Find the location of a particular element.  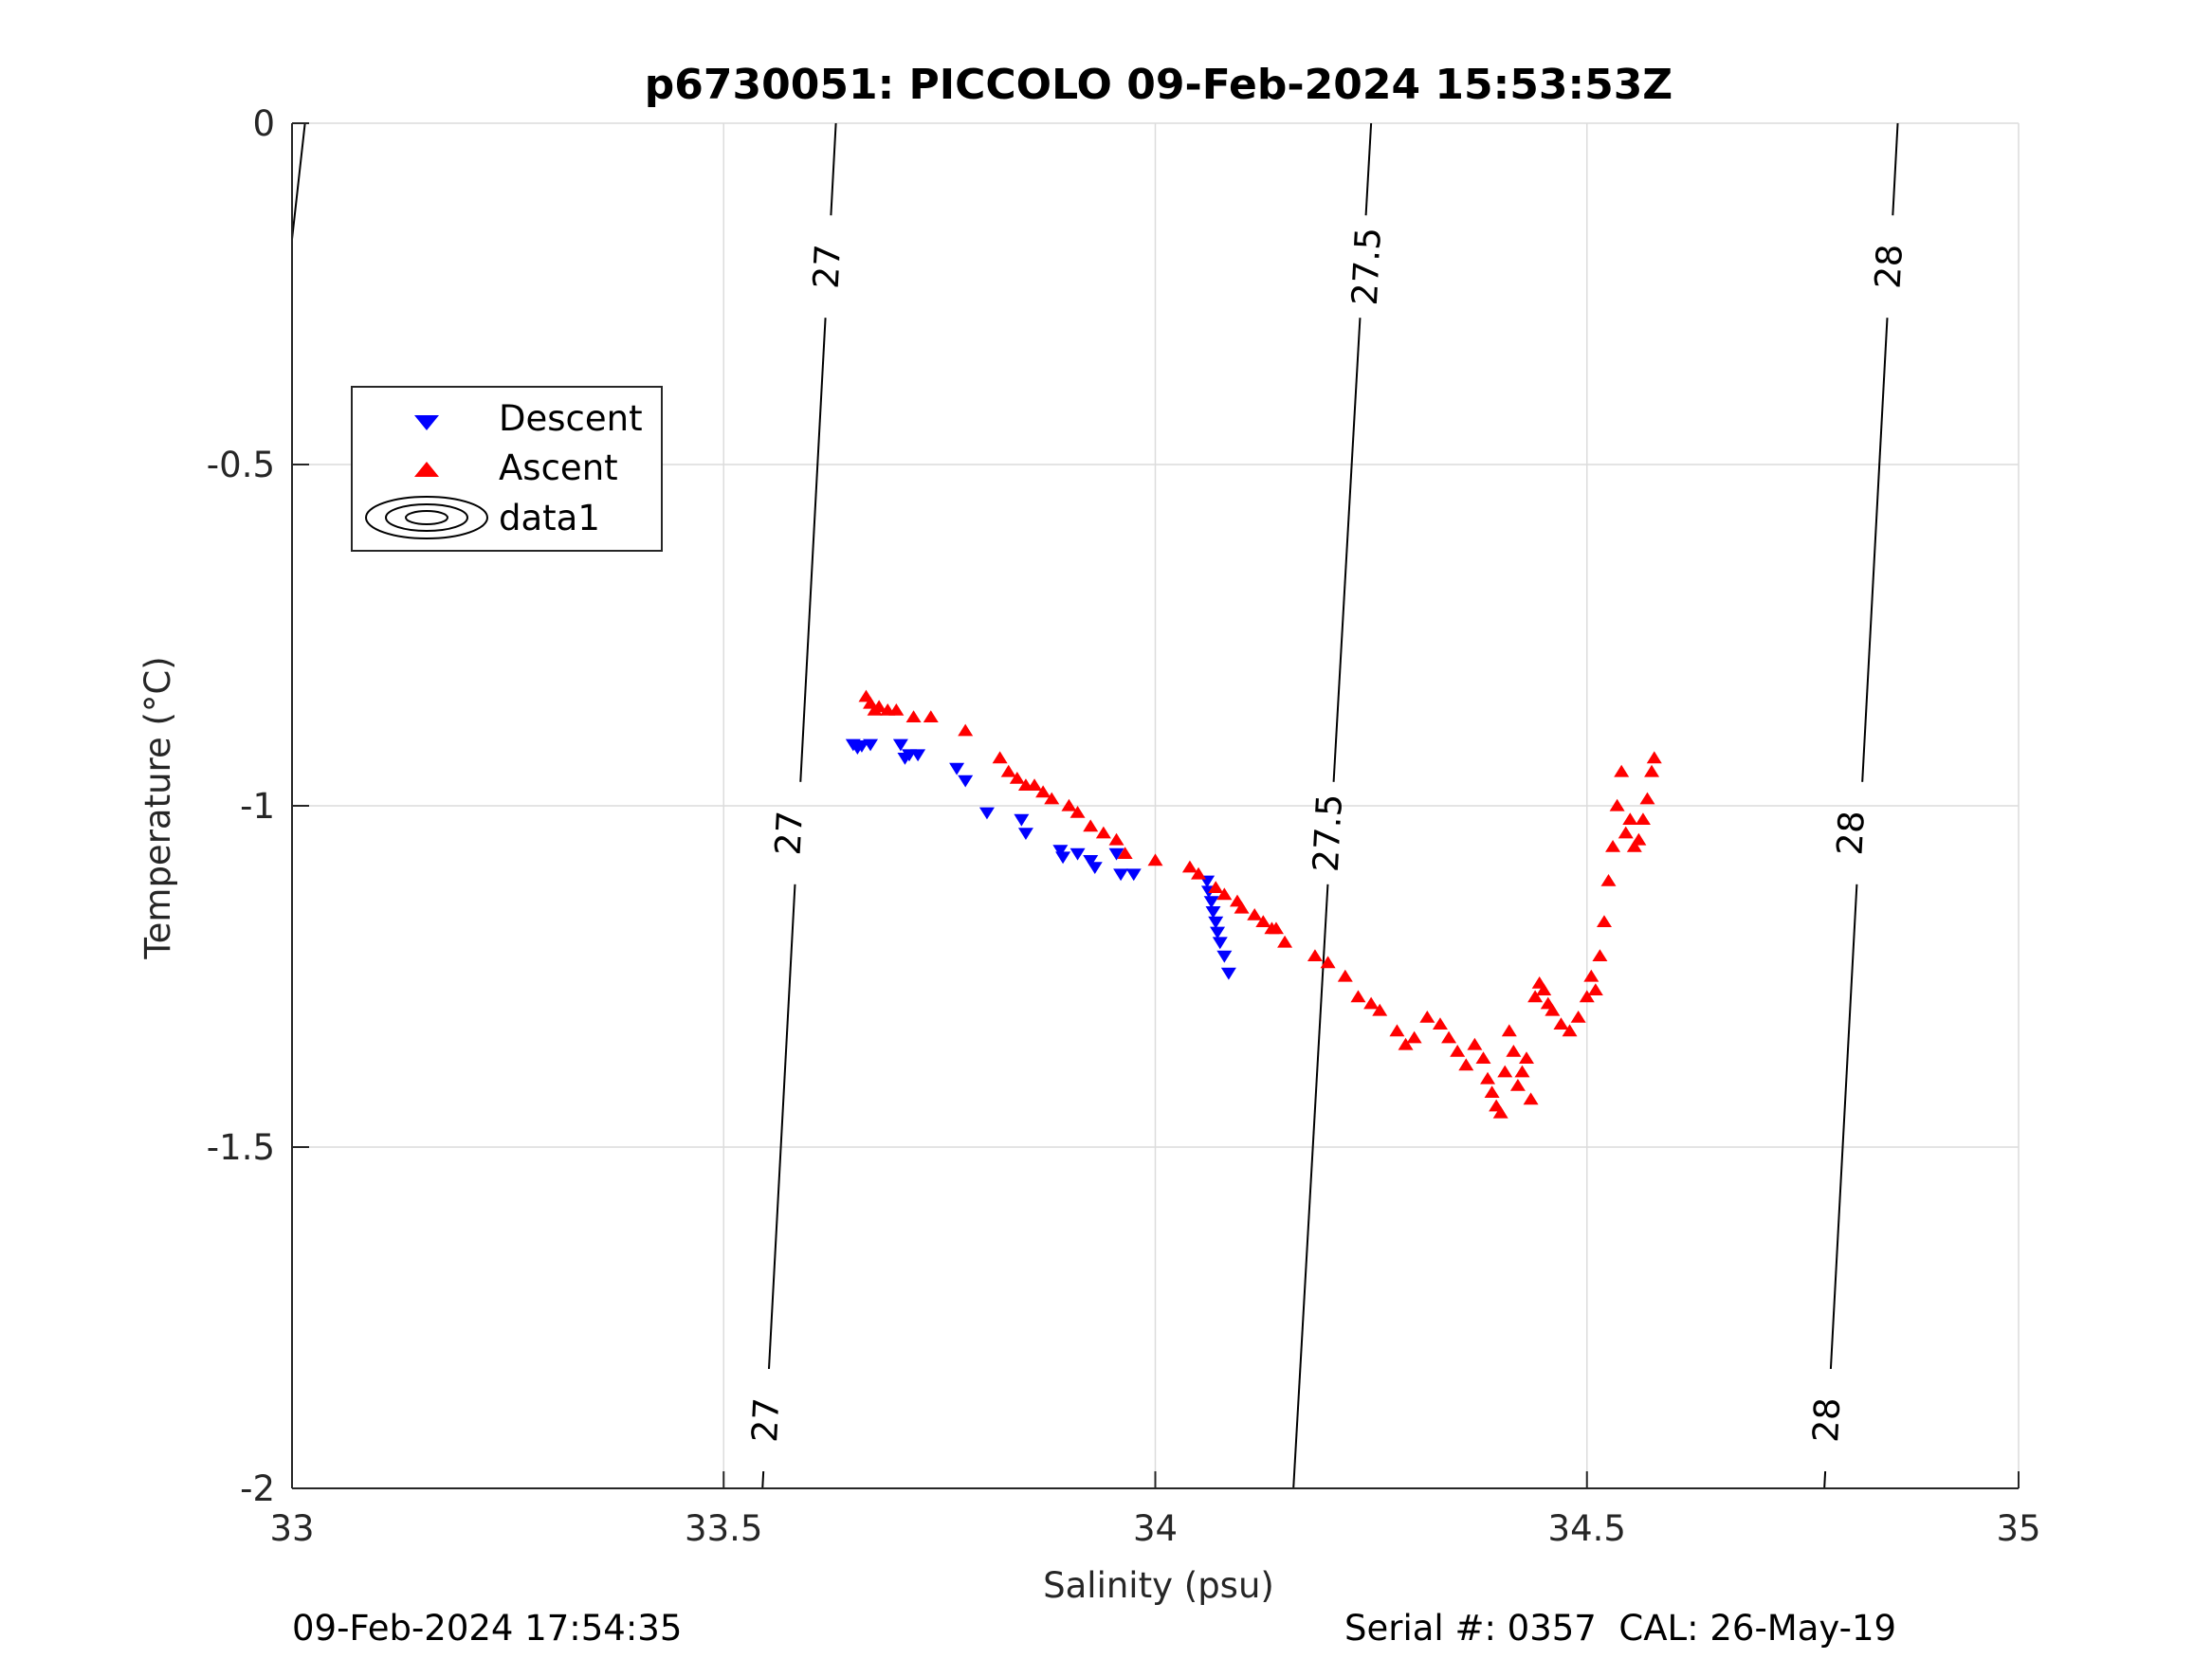

contour-label: 27 is located at coordinates (765, 1419).